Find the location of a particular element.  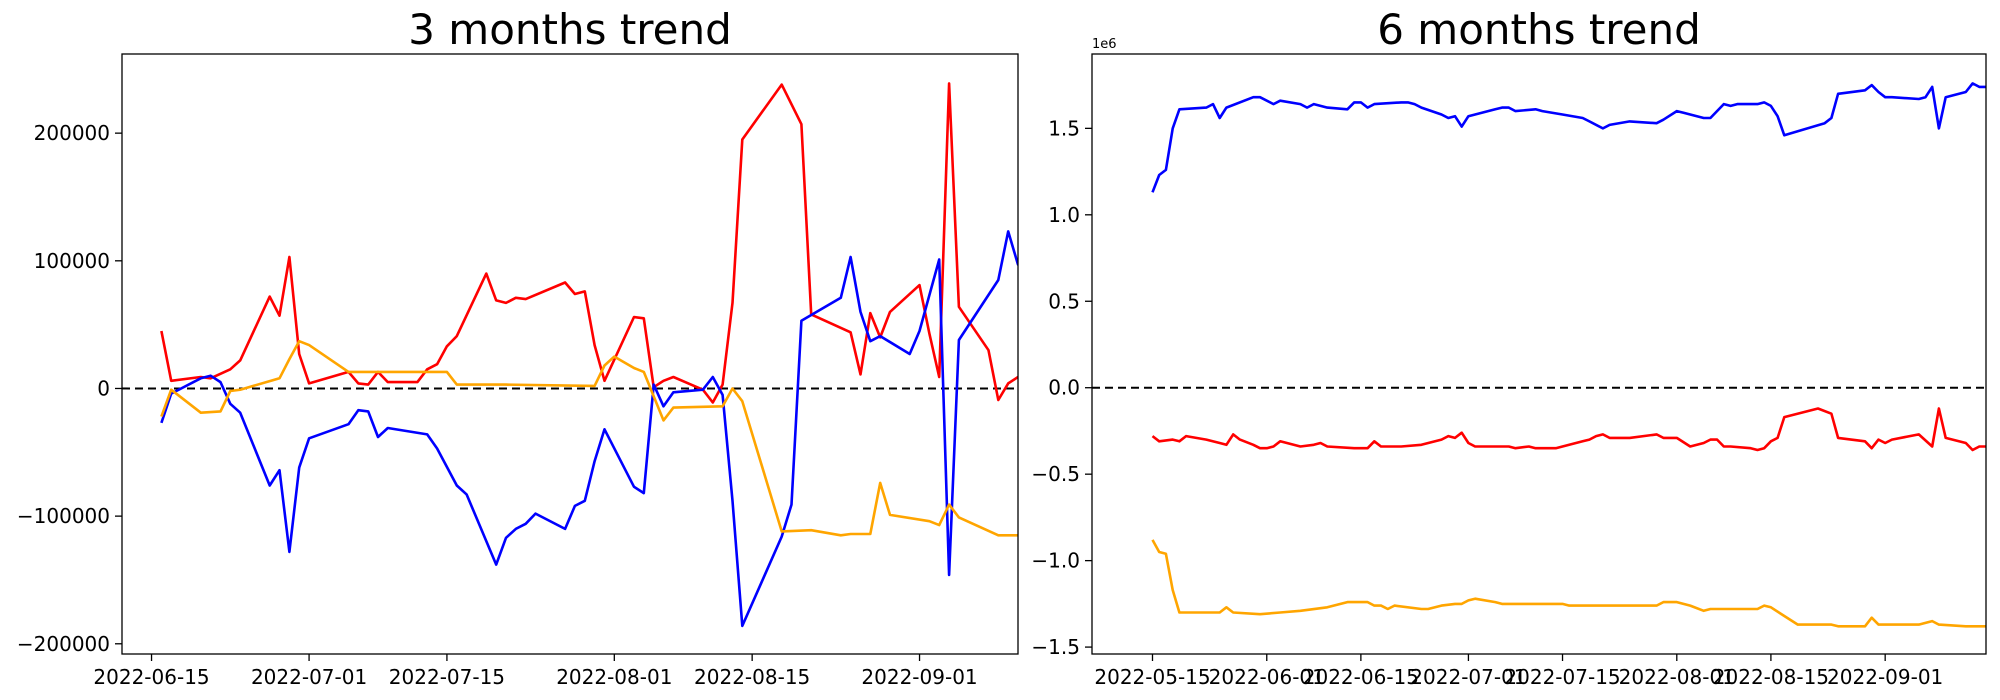

y-tick-label: −100000 is located at coordinates (63, 516).